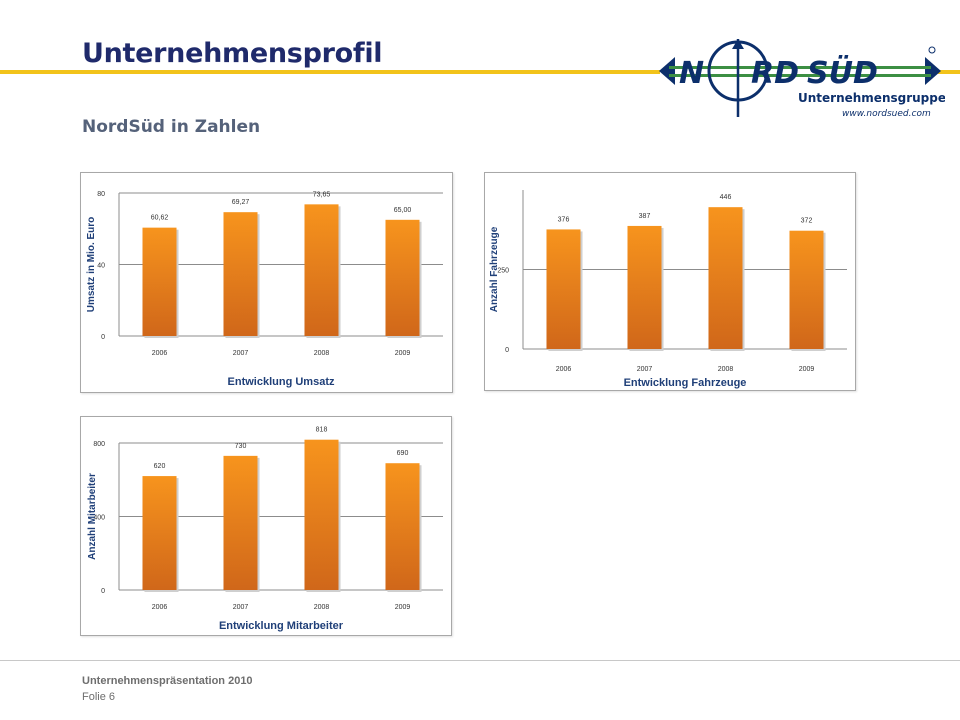 The height and width of the screenshot is (720, 960). I want to click on svg-text: RD, so click(775, 73).